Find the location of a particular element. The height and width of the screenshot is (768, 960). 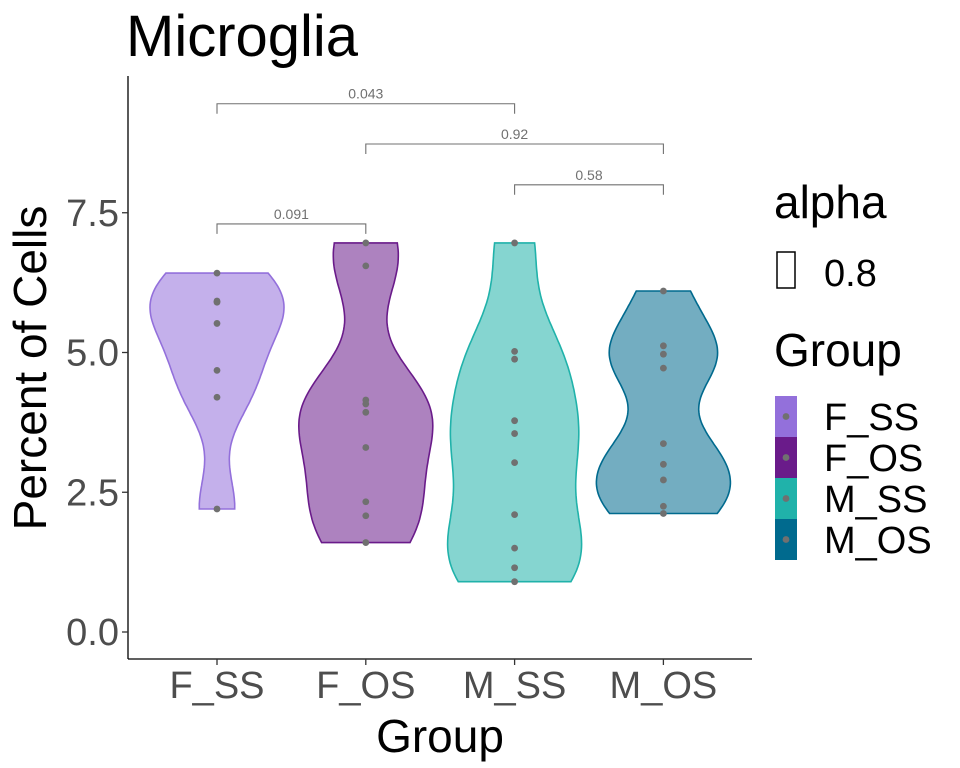

violin-f-os is located at coordinates (365, 393).